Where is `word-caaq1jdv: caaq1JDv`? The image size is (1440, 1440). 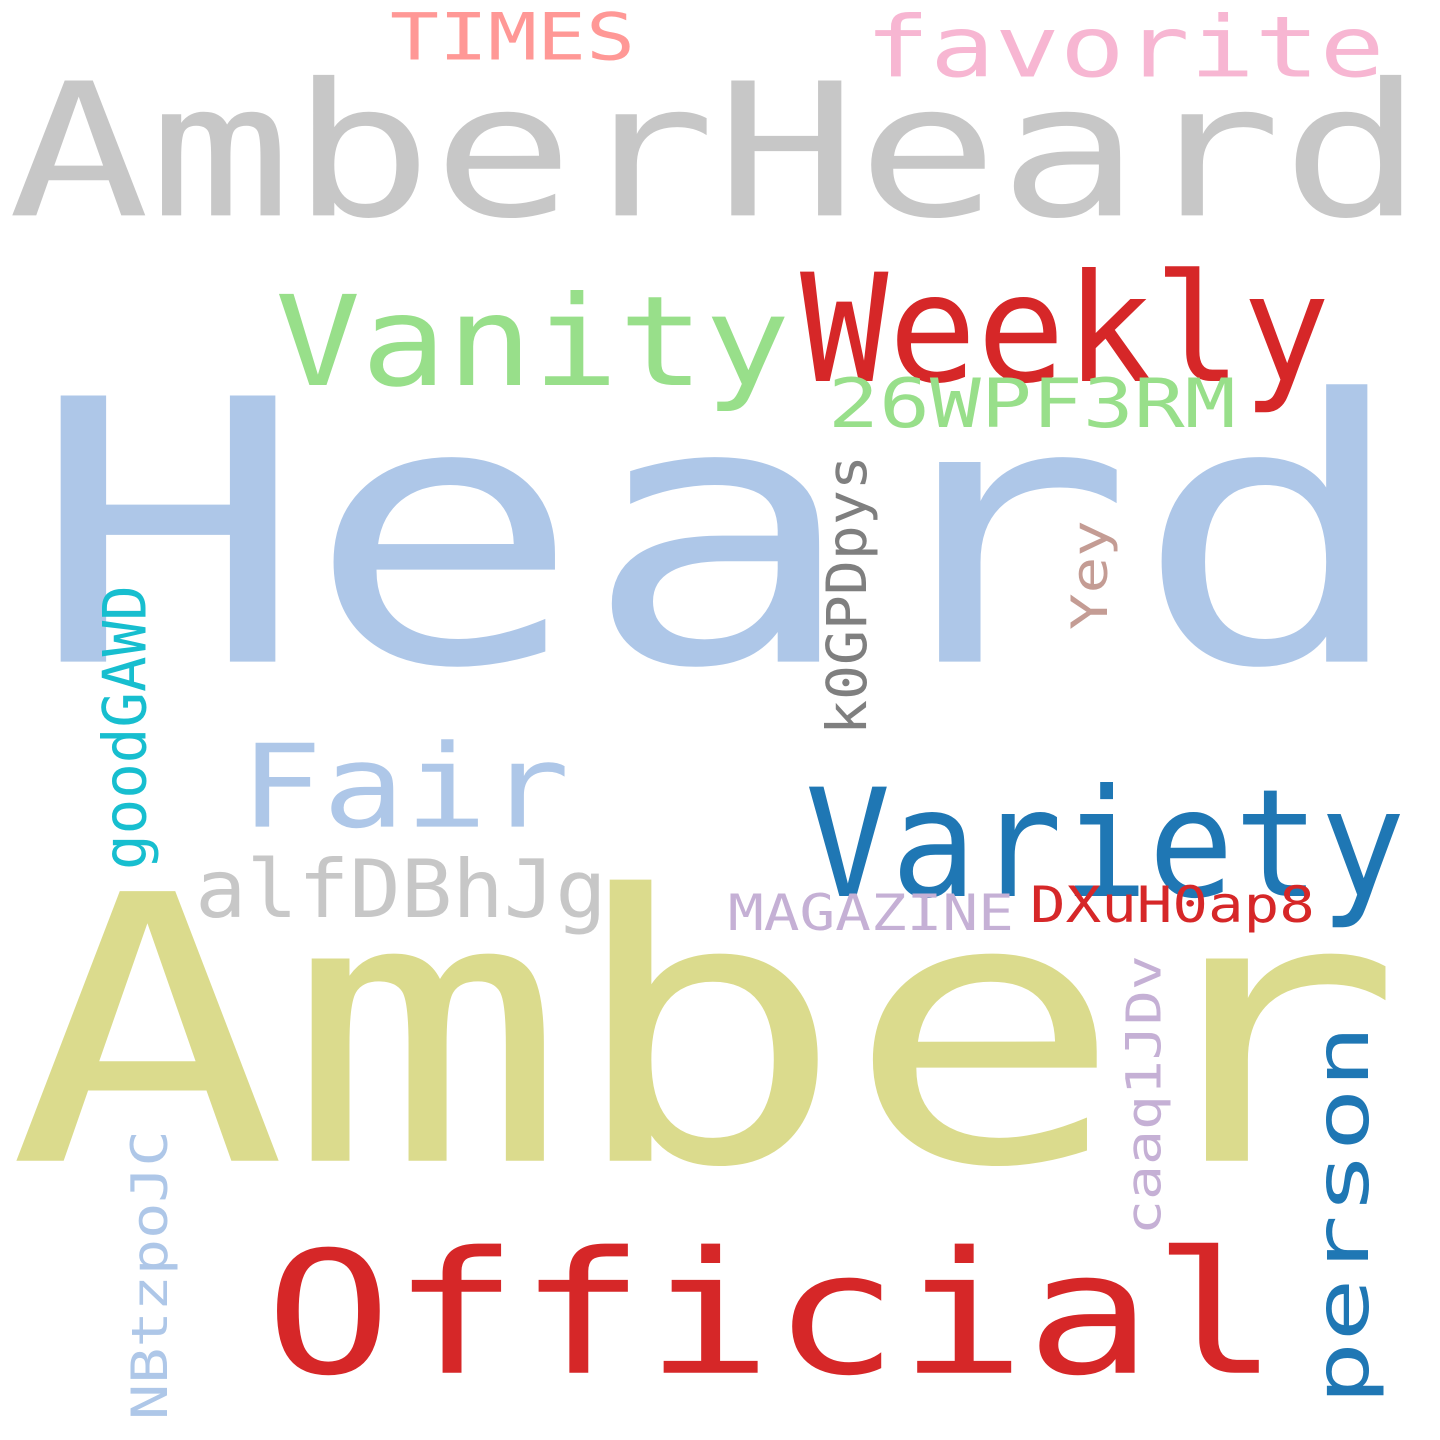 word-caaq1jdv: caaq1JDv is located at coordinates (1143, 1095).